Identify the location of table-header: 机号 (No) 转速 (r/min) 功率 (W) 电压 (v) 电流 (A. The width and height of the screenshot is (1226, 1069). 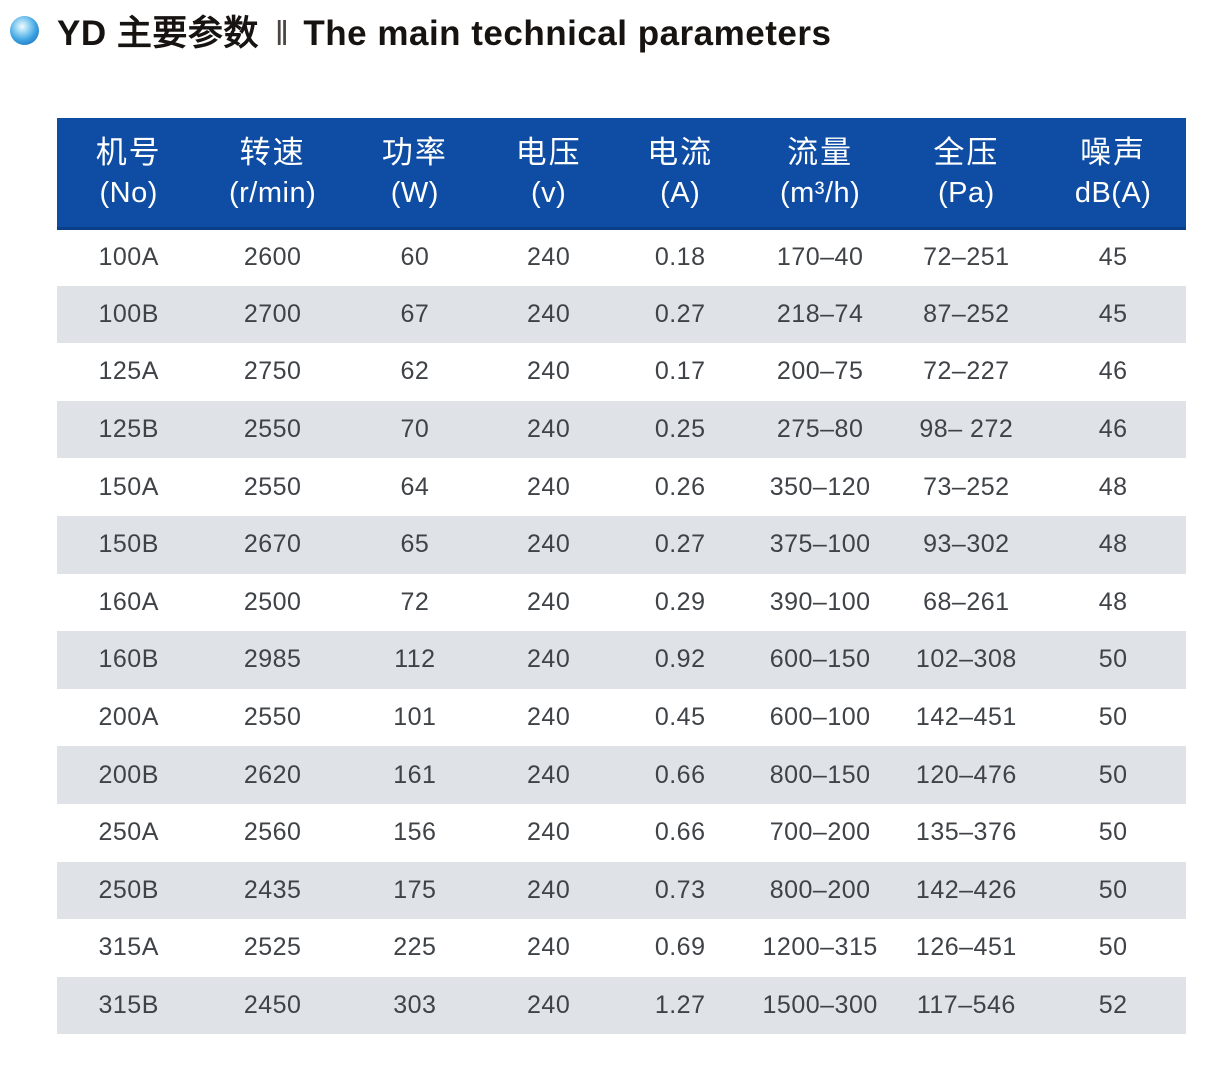
(621, 174).